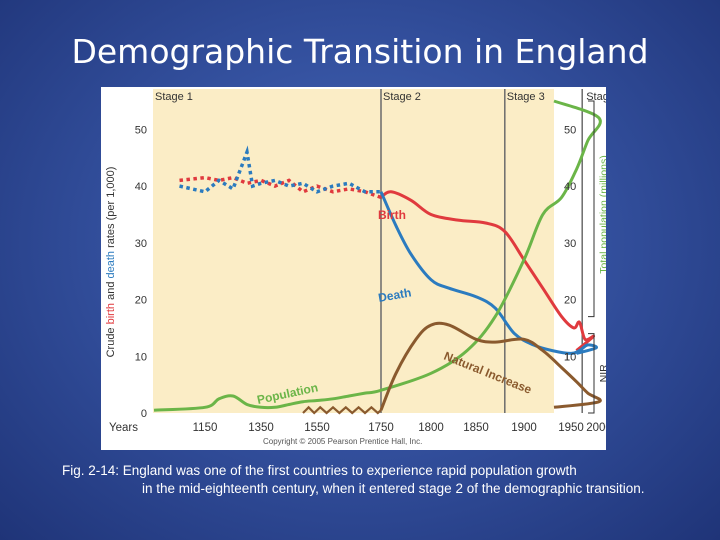 Image resolution: width=720 pixels, height=540 pixels. Describe the element at coordinates (342, 410) in the screenshot. I see `natural-increase-line-zigzag` at that location.